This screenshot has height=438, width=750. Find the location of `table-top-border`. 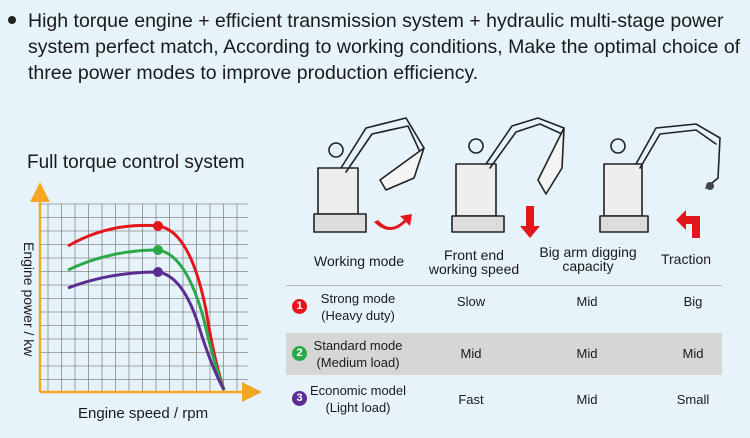

table-top-border is located at coordinates (504, 285).